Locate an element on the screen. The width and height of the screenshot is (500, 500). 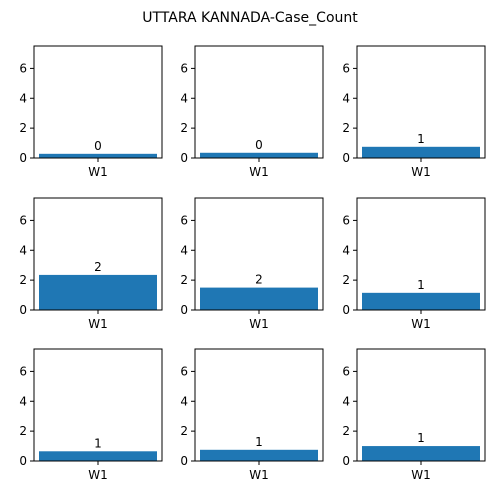
panel-5: 2 0 2 4 6 W1 is located at coordinates (252, 264).